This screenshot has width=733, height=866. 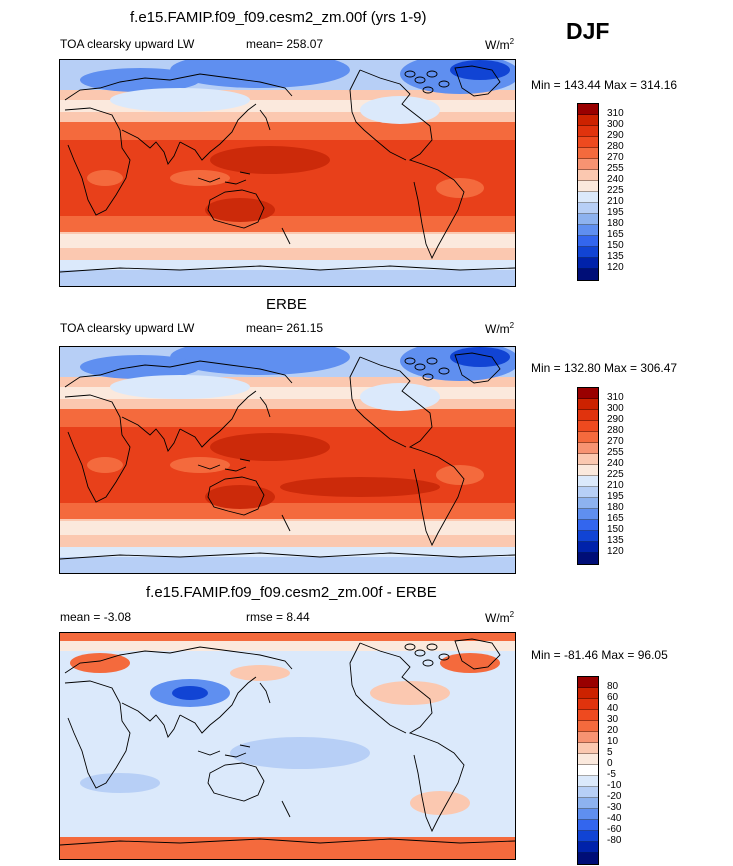 I want to click on colorbar-tick-label: 30, so click(x=613, y=719).